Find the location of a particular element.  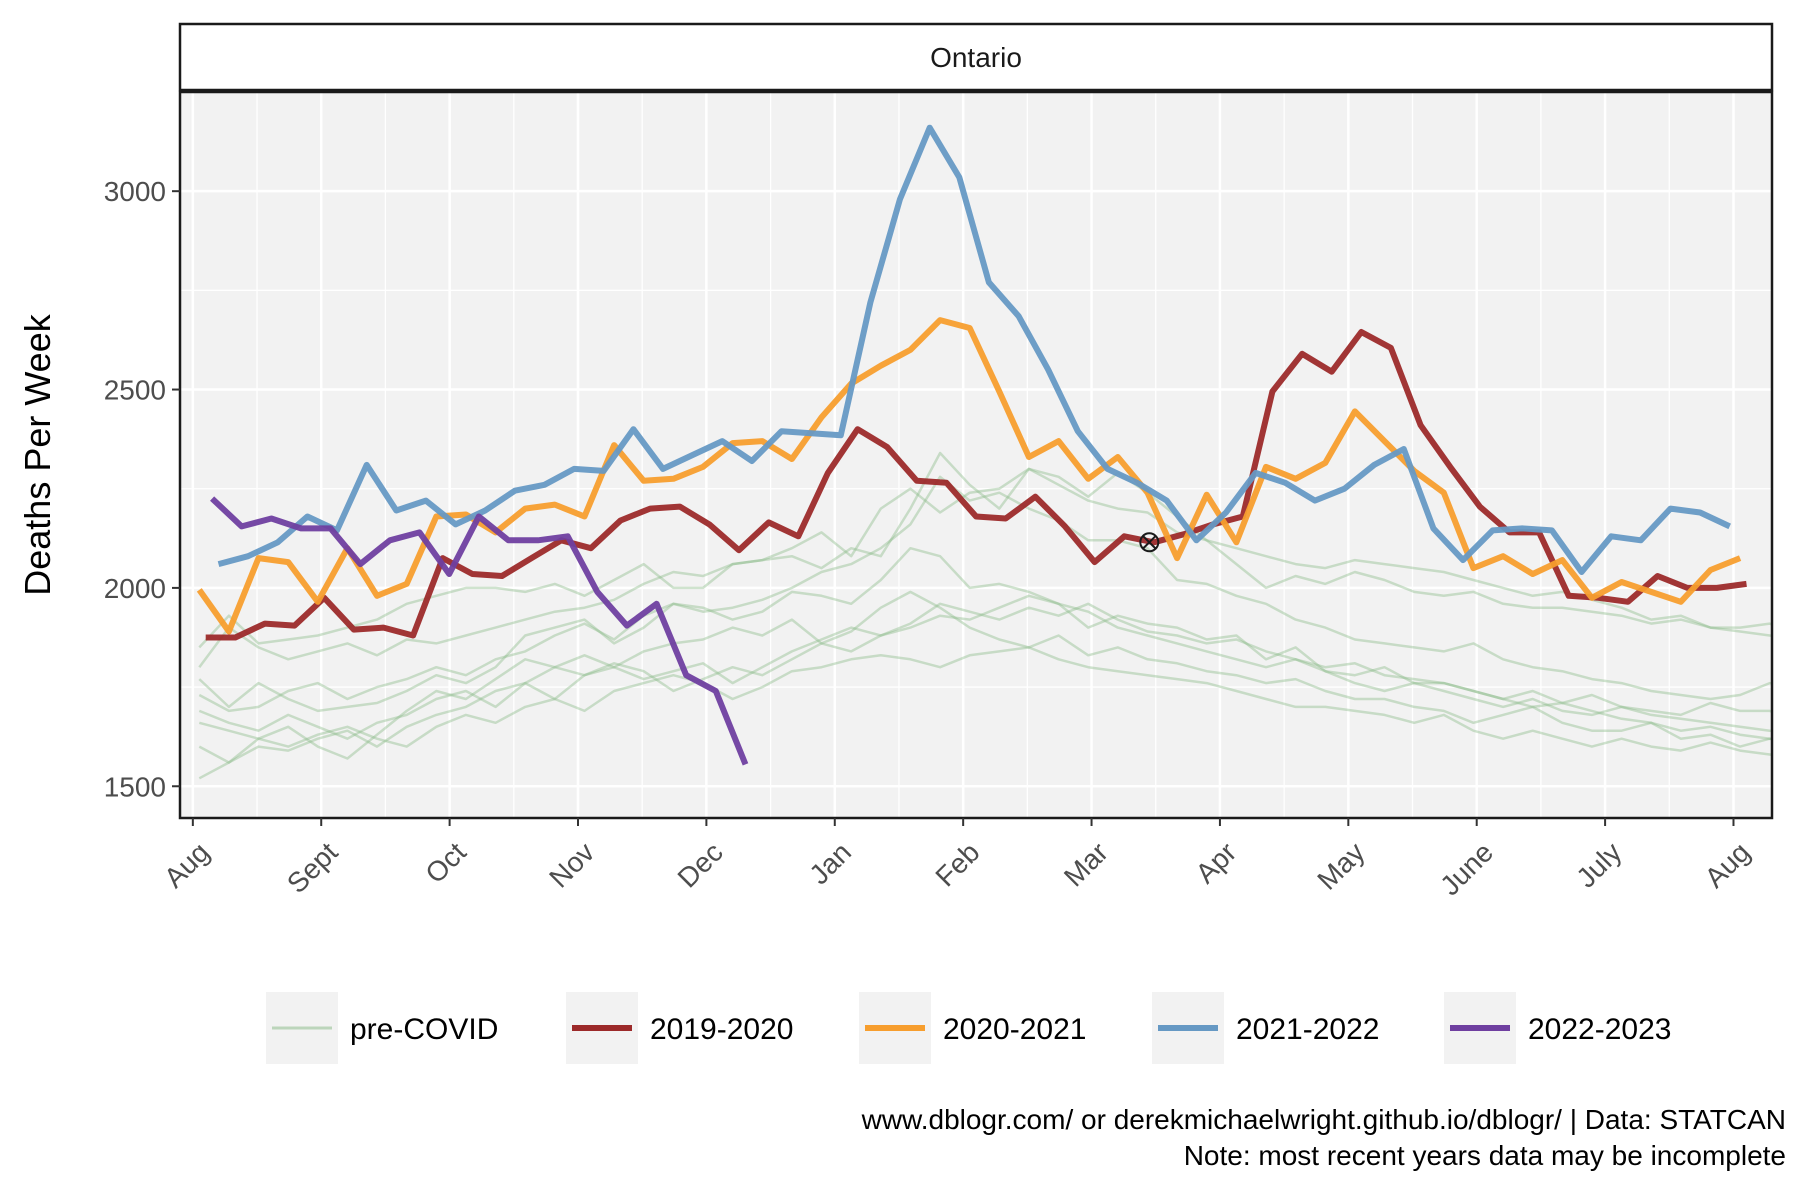

x-tick-label: May is located at coordinates (1340, 865).